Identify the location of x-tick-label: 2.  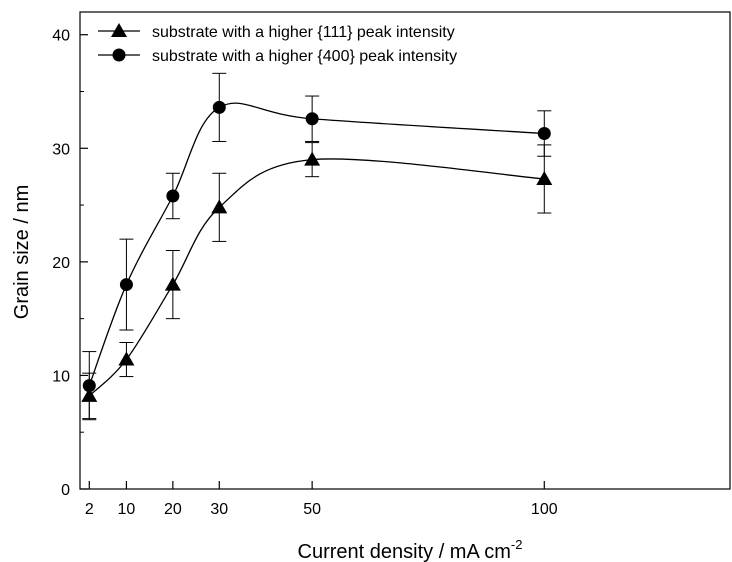
(89, 509).